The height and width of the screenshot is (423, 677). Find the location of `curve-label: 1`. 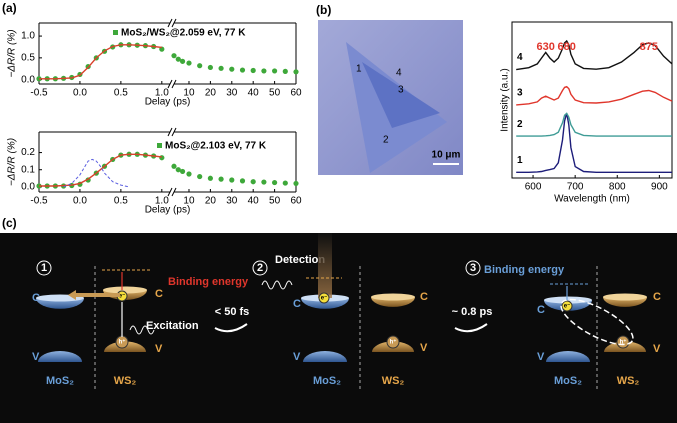

curve-label: 1 is located at coordinates (520, 160).